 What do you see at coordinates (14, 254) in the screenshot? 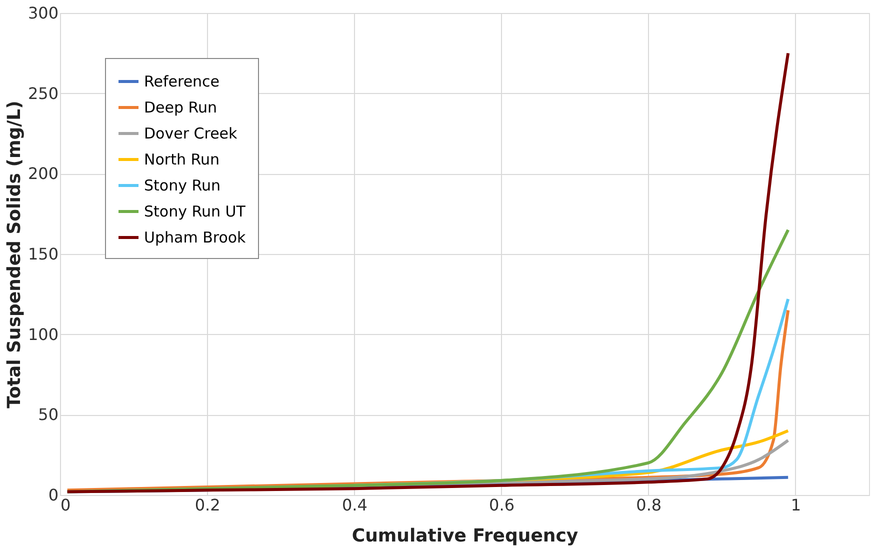
I see `y-axis-title: Total Suspended Solids (mg/L)` at bounding box center [14, 254].